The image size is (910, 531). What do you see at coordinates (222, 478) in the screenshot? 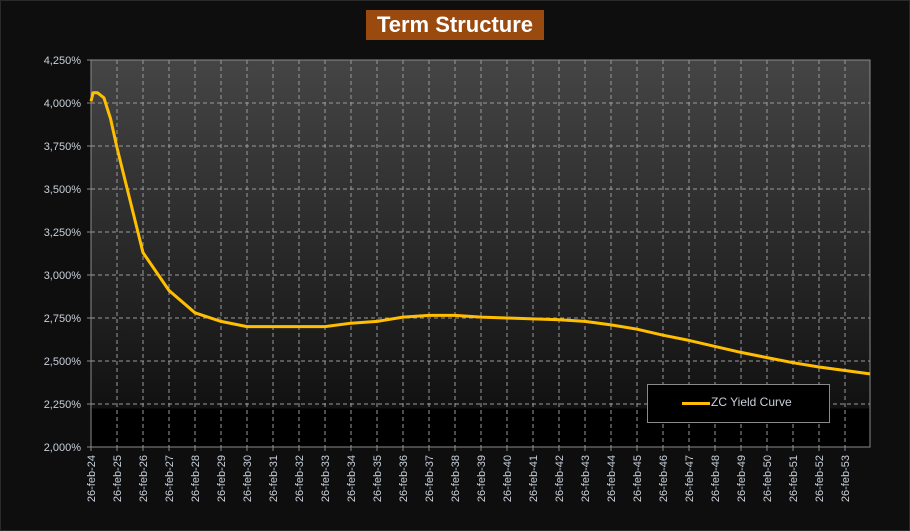
I see `x-tick-label: 26-feb-29` at bounding box center [222, 478].